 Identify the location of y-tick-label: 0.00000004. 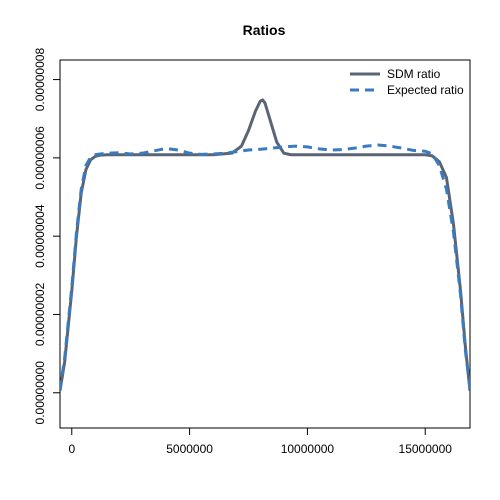
(40, 236).